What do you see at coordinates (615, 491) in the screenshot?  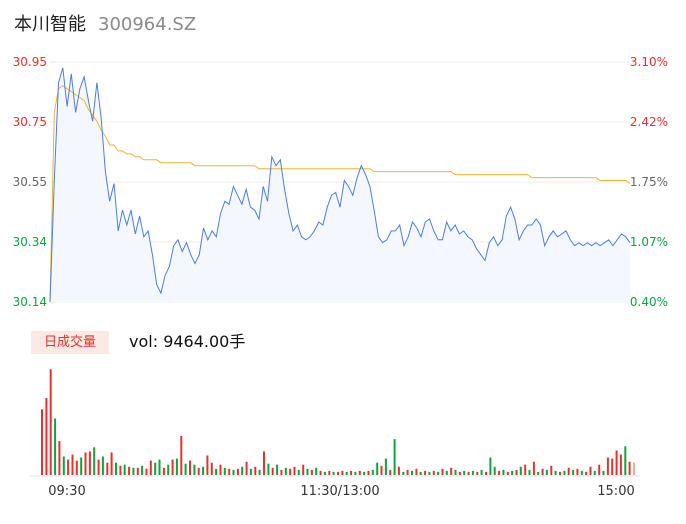 I see `time-tick-label: 15:00` at bounding box center [615, 491].